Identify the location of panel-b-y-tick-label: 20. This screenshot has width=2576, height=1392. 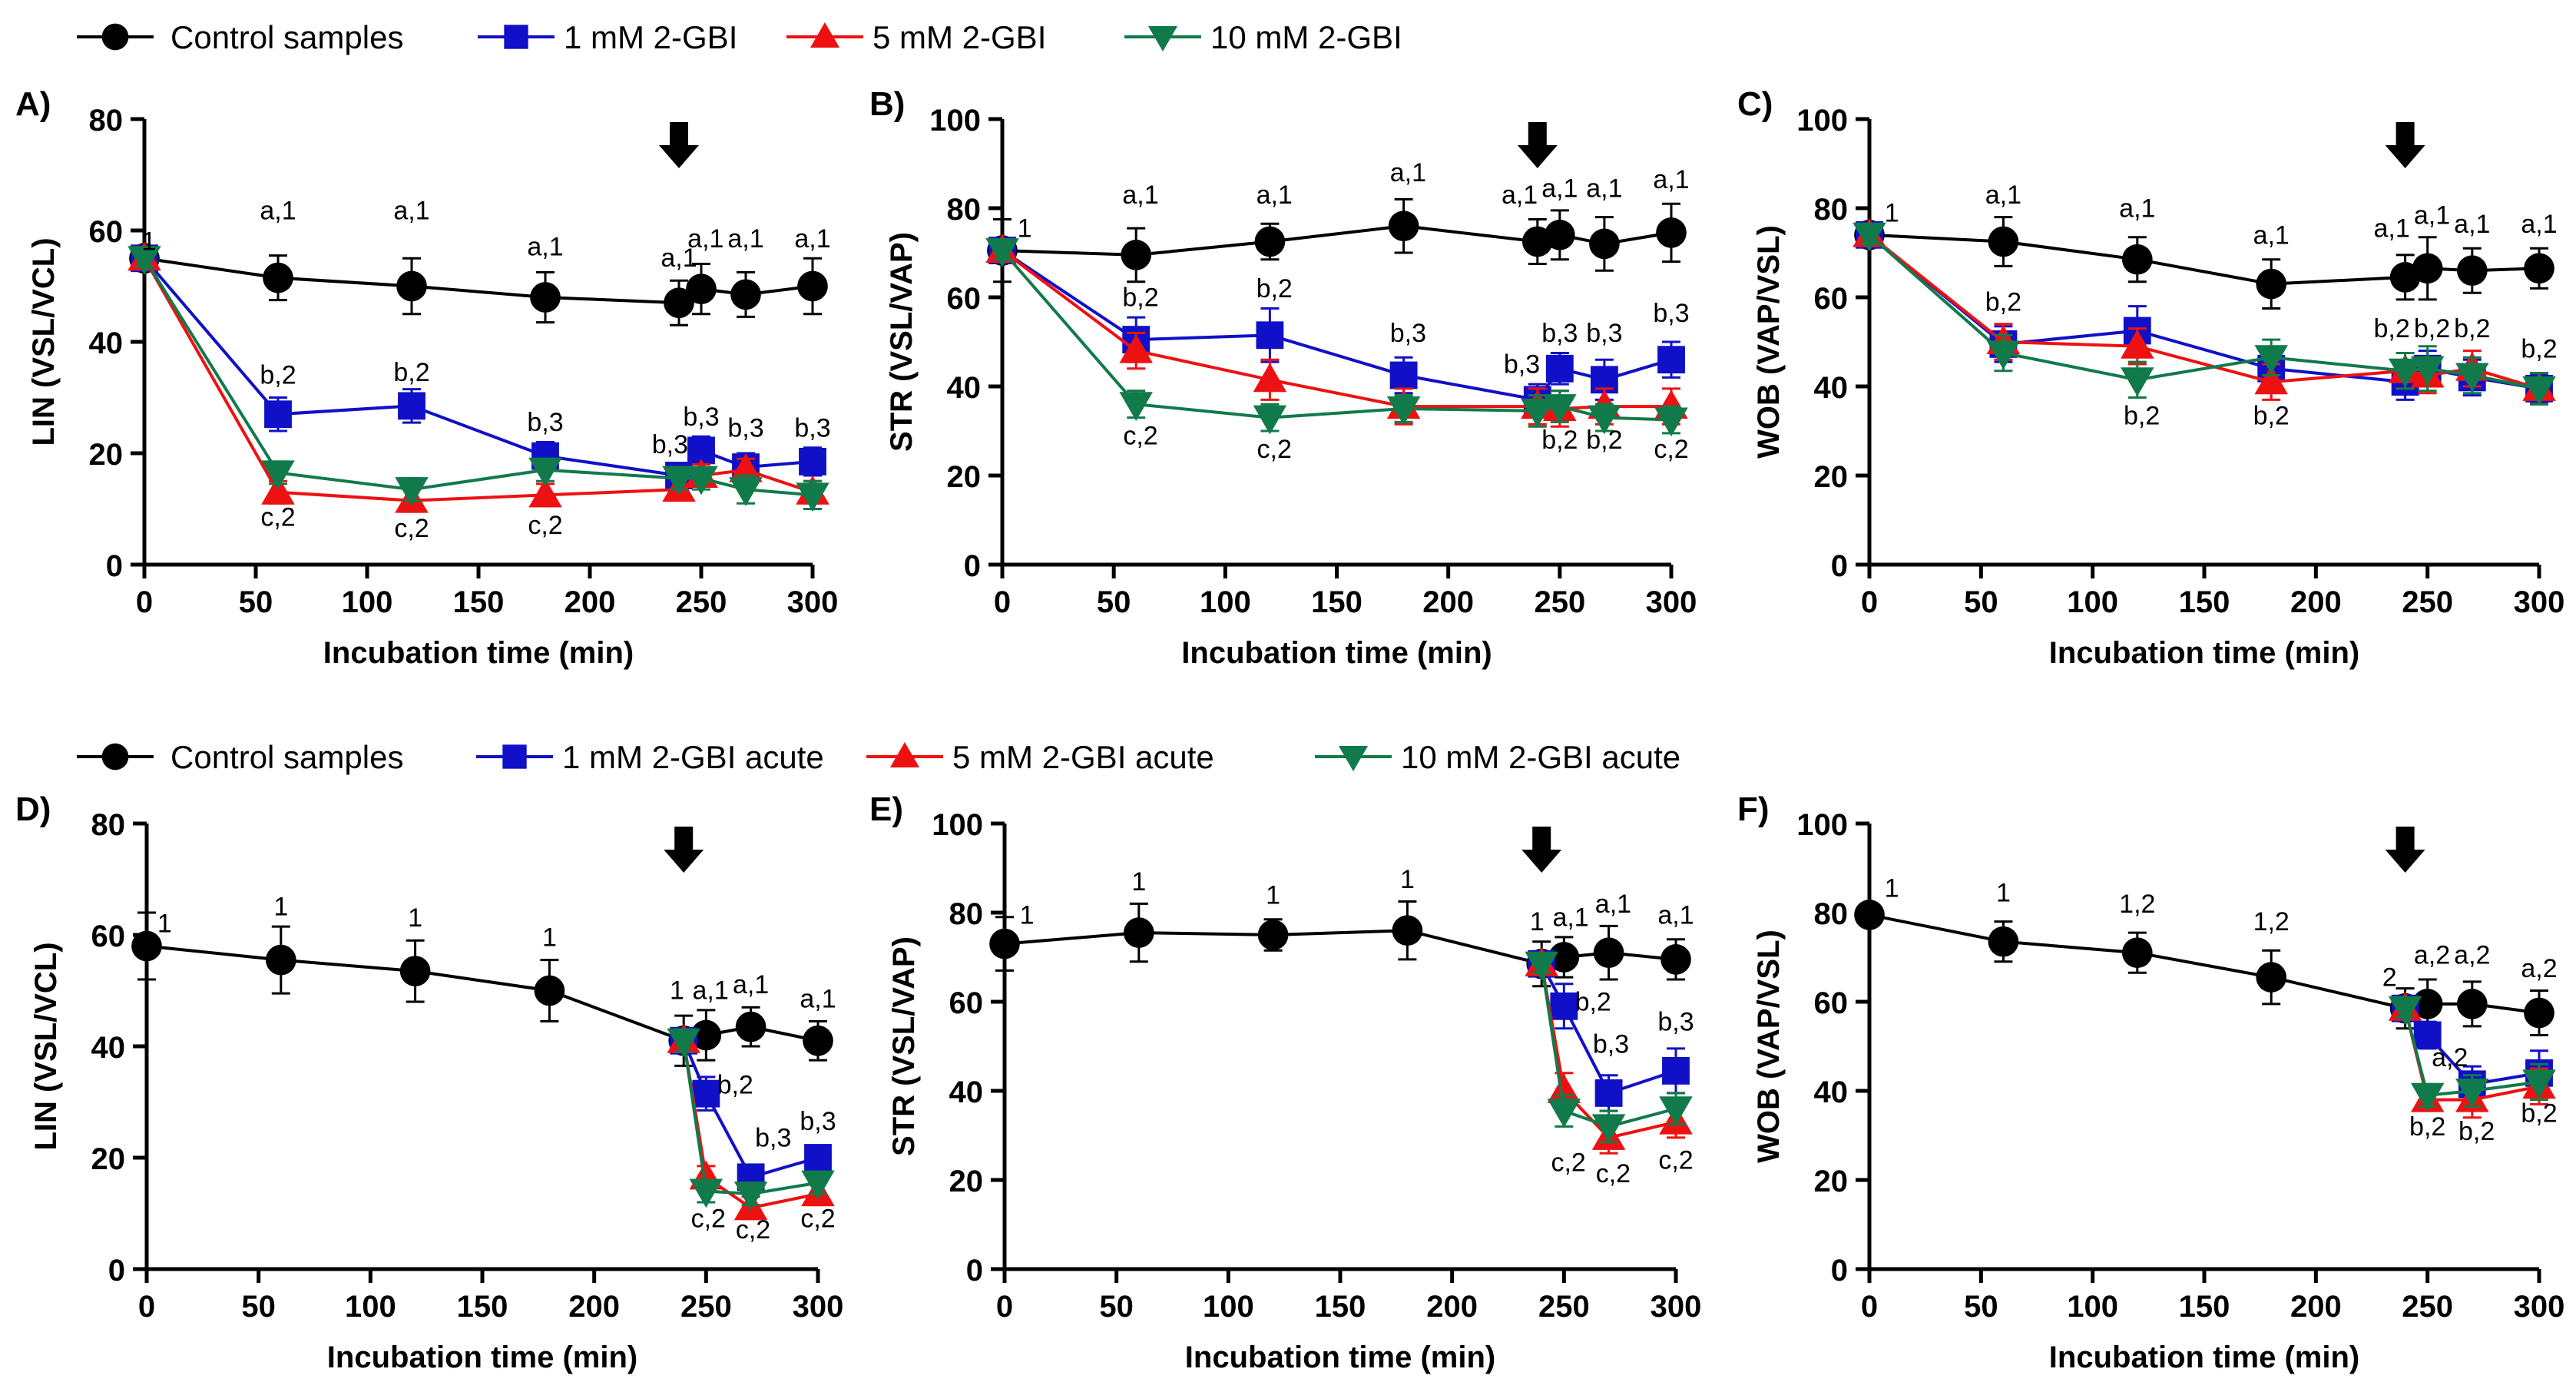
(964, 477).